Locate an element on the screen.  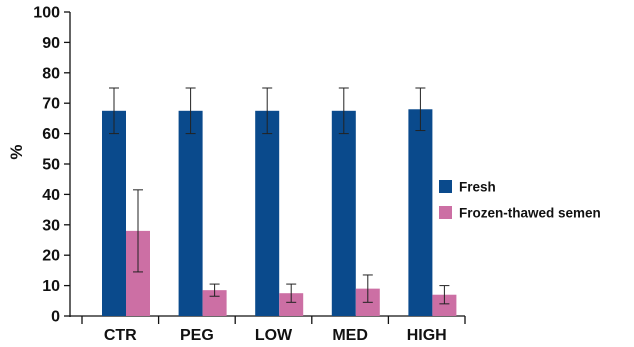
y-tick-label: 100 is located at coordinates (46, 13).